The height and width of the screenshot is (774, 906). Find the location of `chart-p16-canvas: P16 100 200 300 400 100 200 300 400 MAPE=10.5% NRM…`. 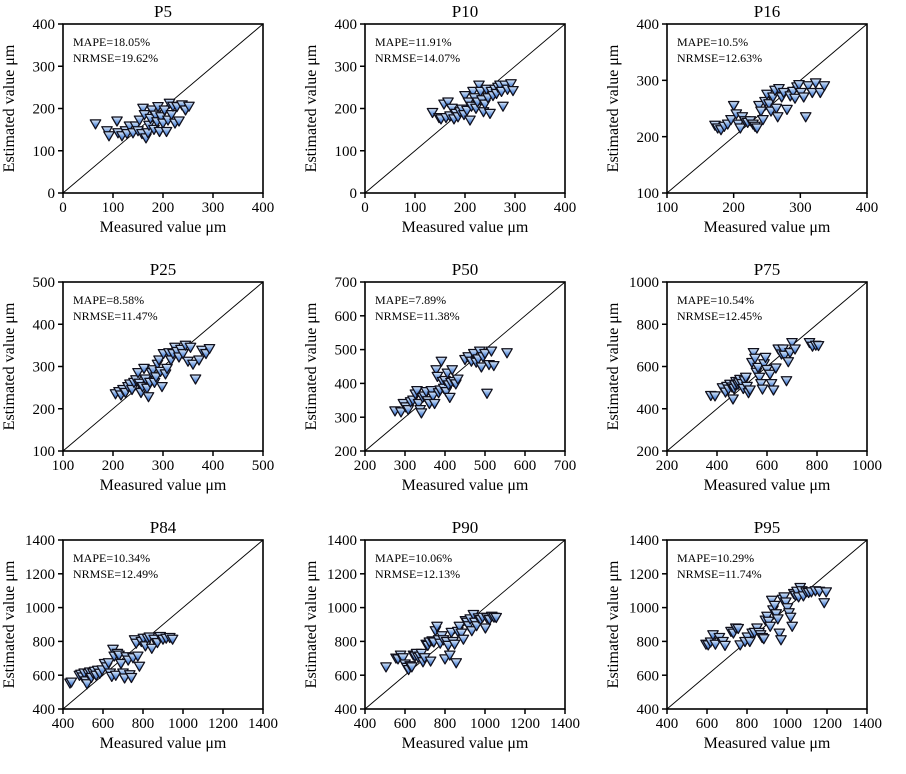

chart-p16-canvas: P16 100 200 300 400 100 200 300 400 MAPE=10.5% NRM… is located at coordinates (742, 119).